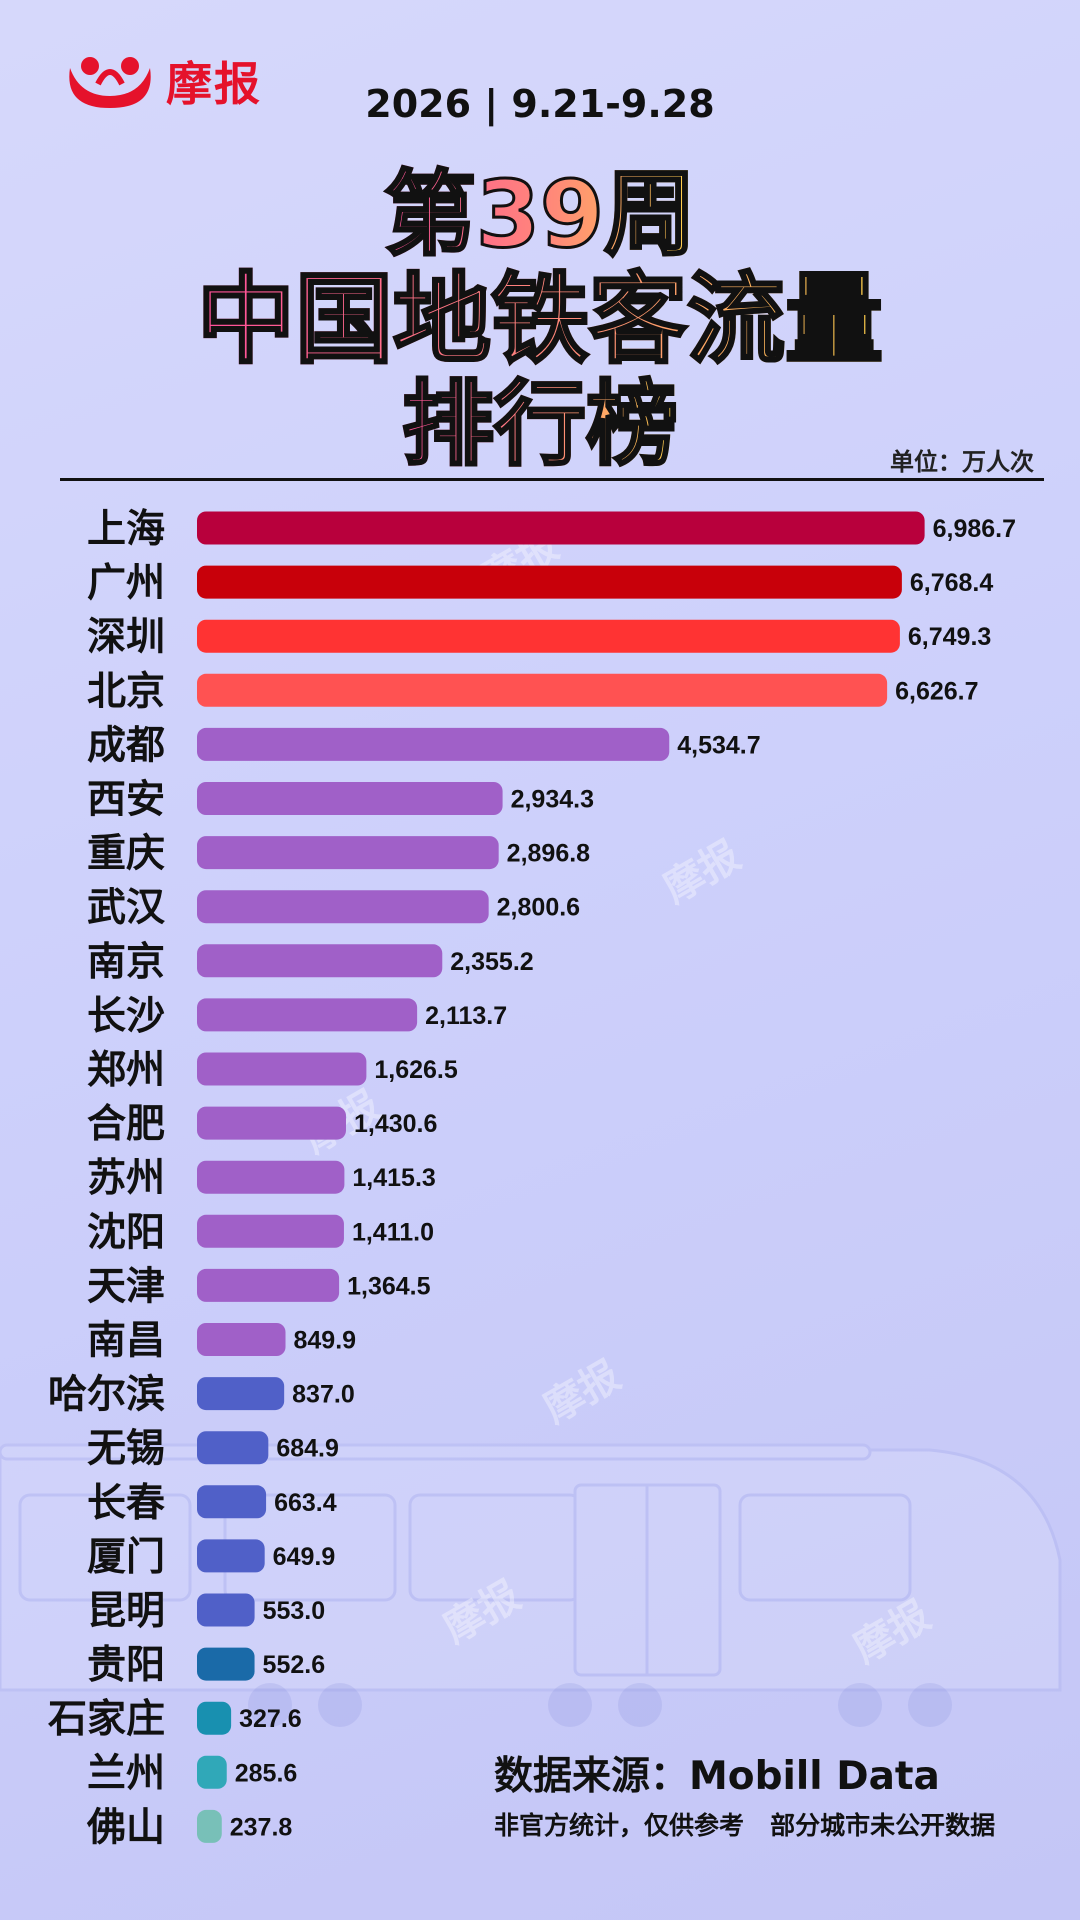 Image resolution: width=1080 pixels, height=1920 pixels. I want to click on category-label: 南京, so click(126, 962).